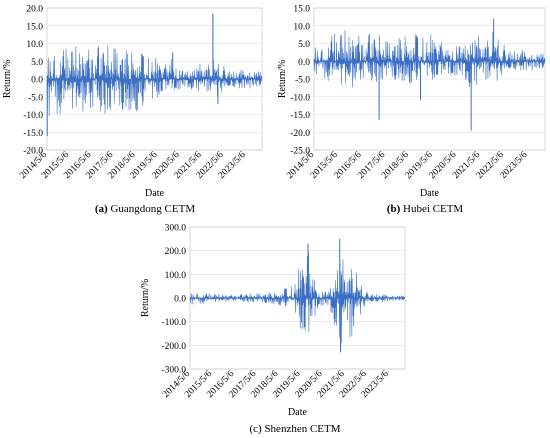 The image size is (550, 438). I want to click on caption-guangdong: (a) Guangdong CETM, so click(145, 209).